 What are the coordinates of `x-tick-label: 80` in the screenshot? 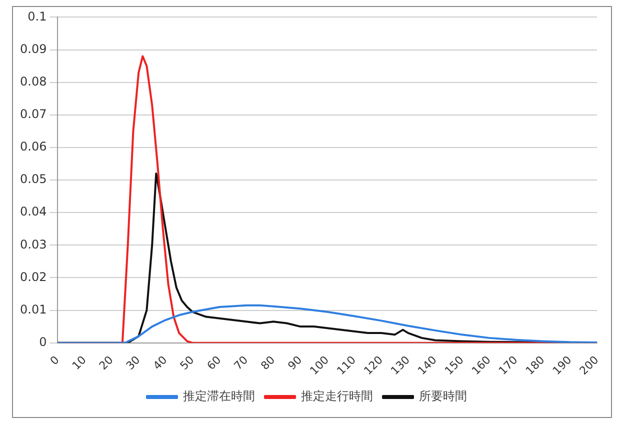 It's located at (268, 363).